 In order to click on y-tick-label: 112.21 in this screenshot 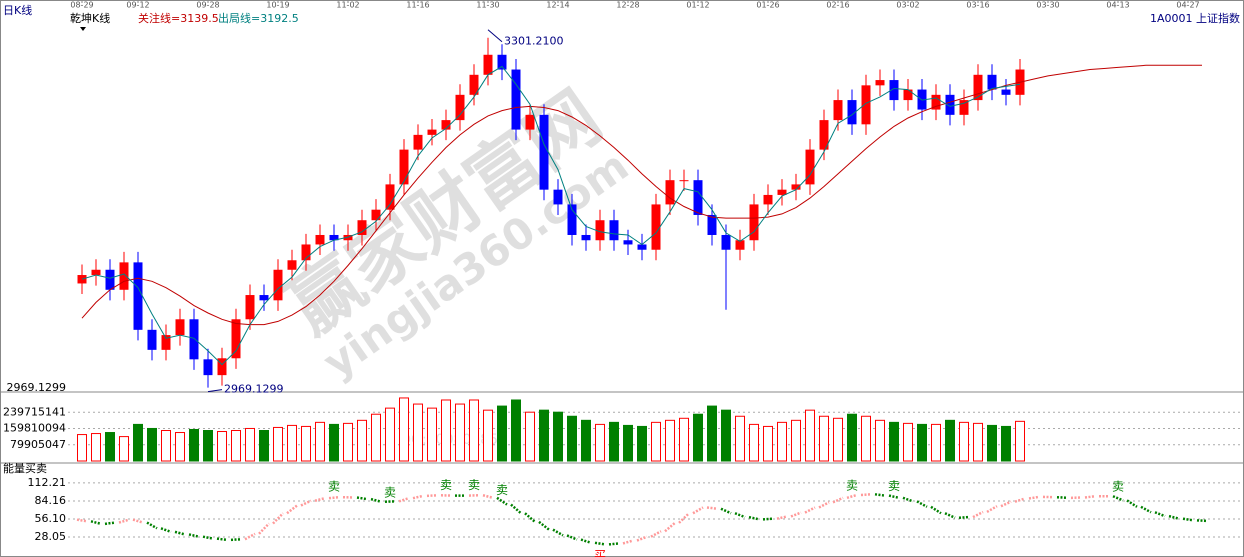, I will do `click(47, 482)`.